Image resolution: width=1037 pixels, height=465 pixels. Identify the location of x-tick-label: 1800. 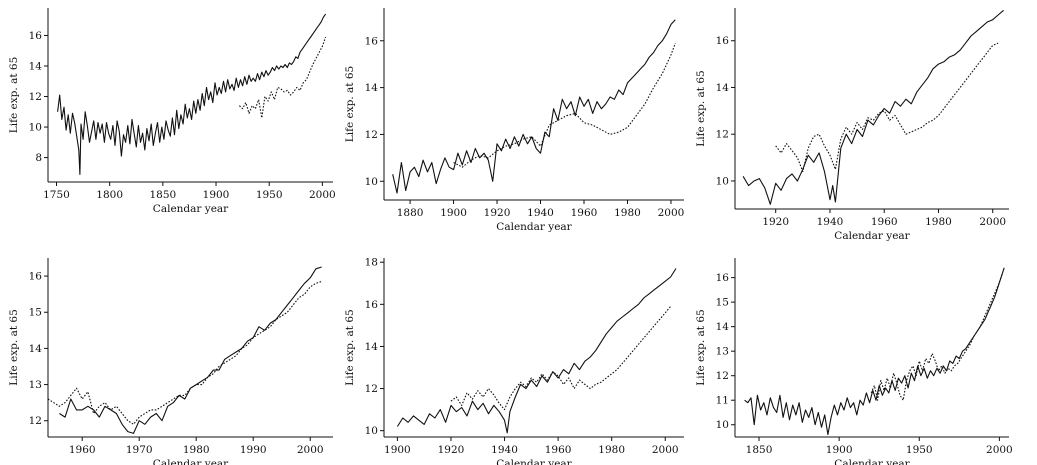
(109, 195).